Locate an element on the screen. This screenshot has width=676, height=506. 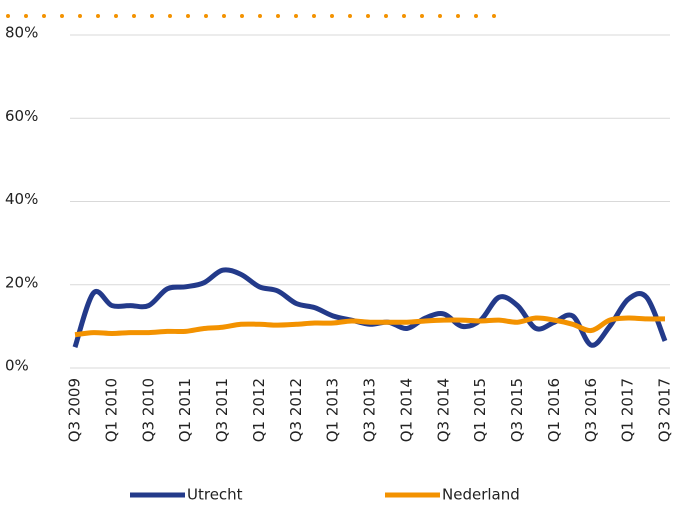
x-tick-label: Q1 2015 is located at coordinates (480, 410).